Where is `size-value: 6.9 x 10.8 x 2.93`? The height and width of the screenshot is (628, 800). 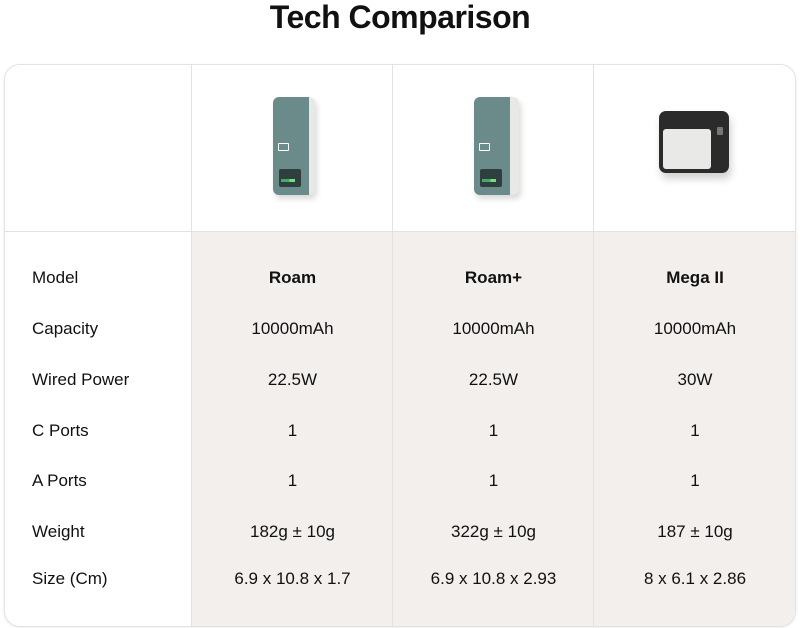 size-value: 6.9 x 10.8 x 2.93 is located at coordinates (493, 578).